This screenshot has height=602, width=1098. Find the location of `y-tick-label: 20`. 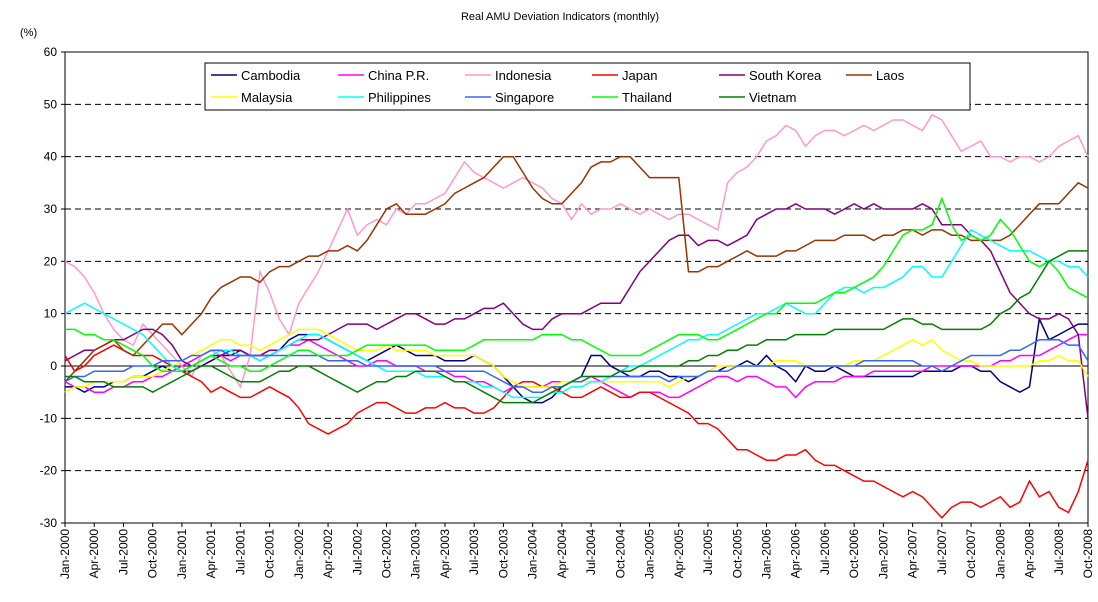

y-tick-label: 20 is located at coordinates (51, 261).